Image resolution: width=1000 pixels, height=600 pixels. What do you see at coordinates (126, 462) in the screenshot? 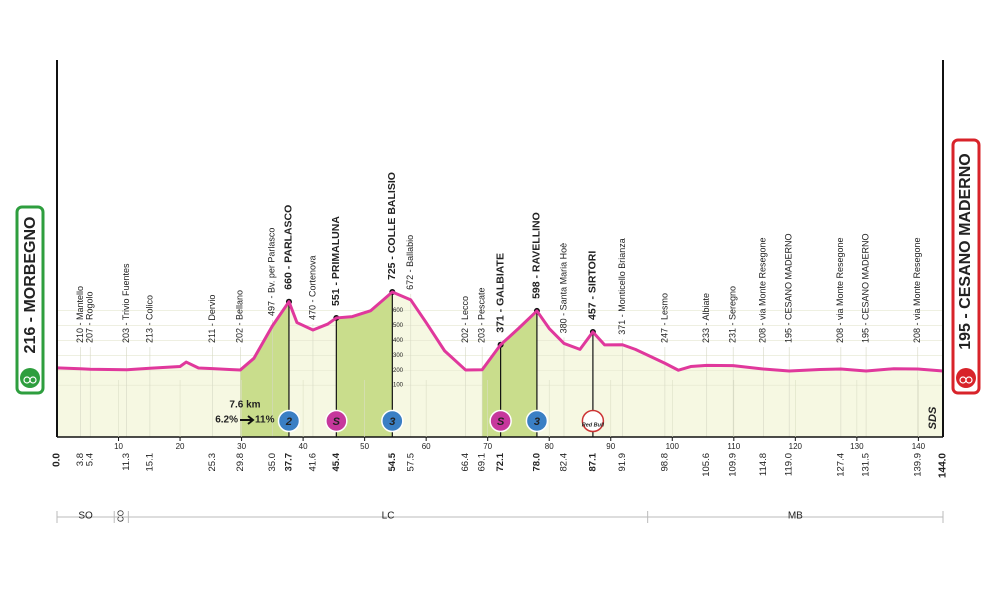
I see `km-label: 11.3` at bounding box center [126, 462].